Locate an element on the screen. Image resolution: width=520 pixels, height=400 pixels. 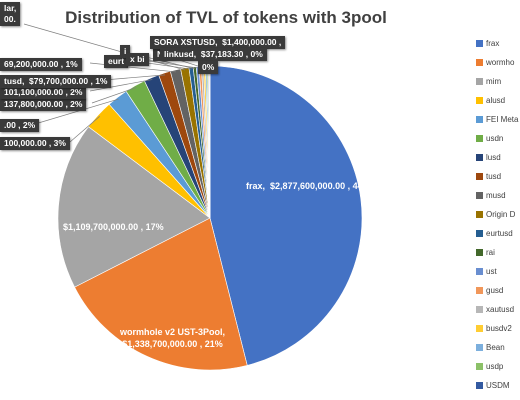
legend-label: busdv2 is located at coordinates (499, 328).